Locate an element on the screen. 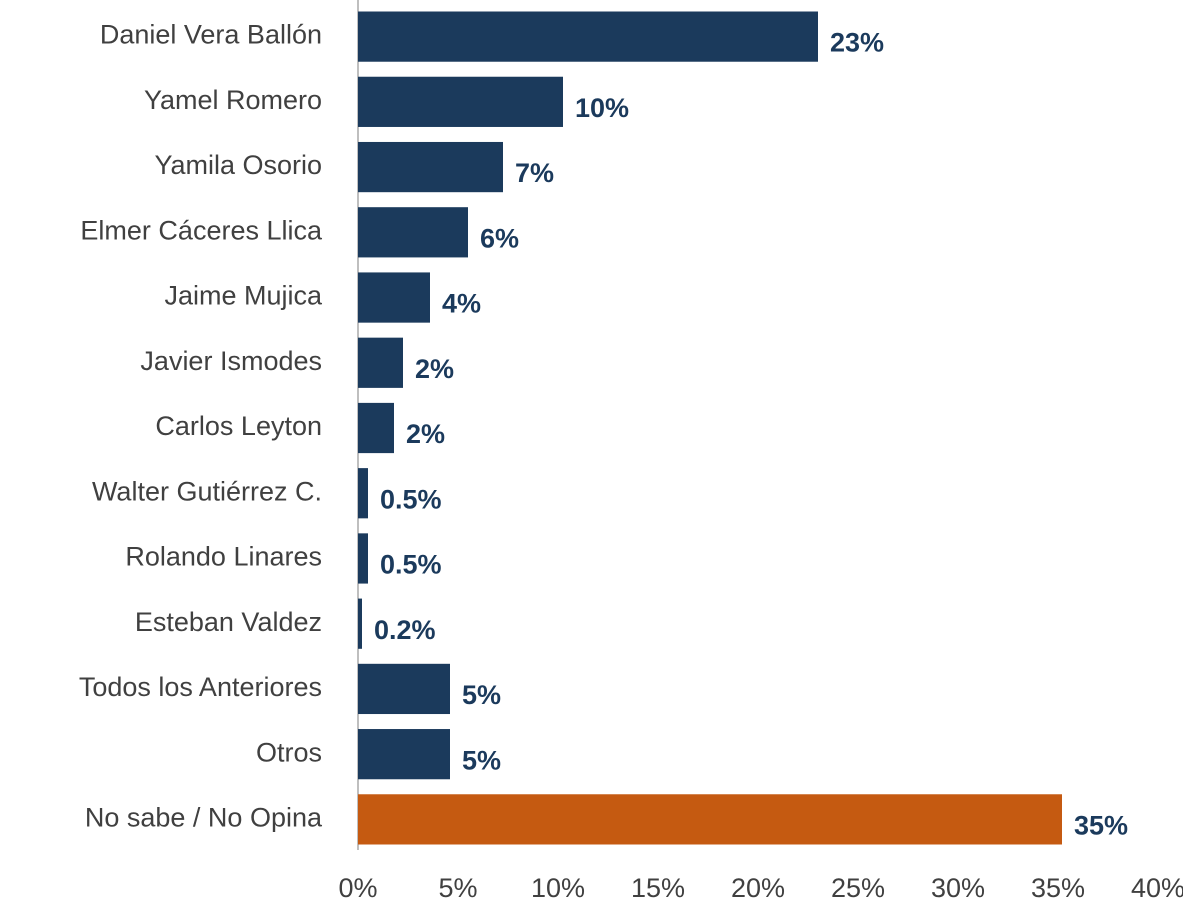 The height and width of the screenshot is (909, 1183). x-tick-label: 35% is located at coordinates (1058, 888).